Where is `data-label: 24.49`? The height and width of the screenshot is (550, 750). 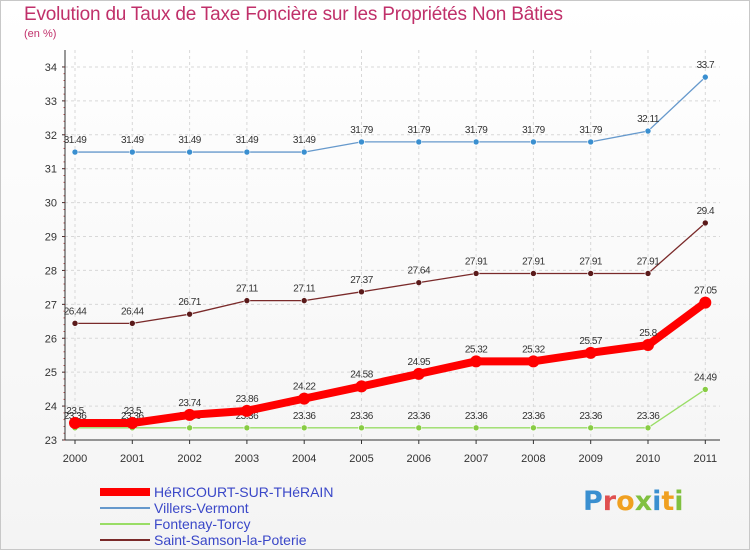 data-label: 24.49 is located at coordinates (705, 377).